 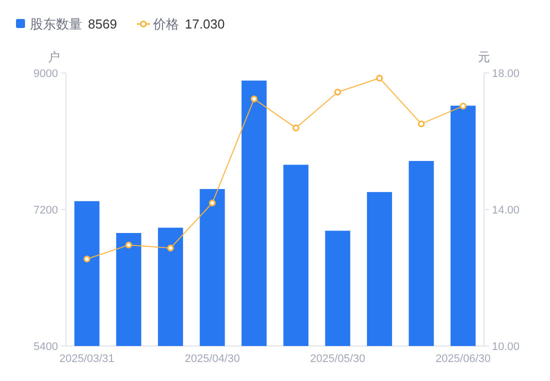 What do you see at coordinates (46, 347) in the screenshot?
I see `y-tick-label: 5400` at bounding box center [46, 347].